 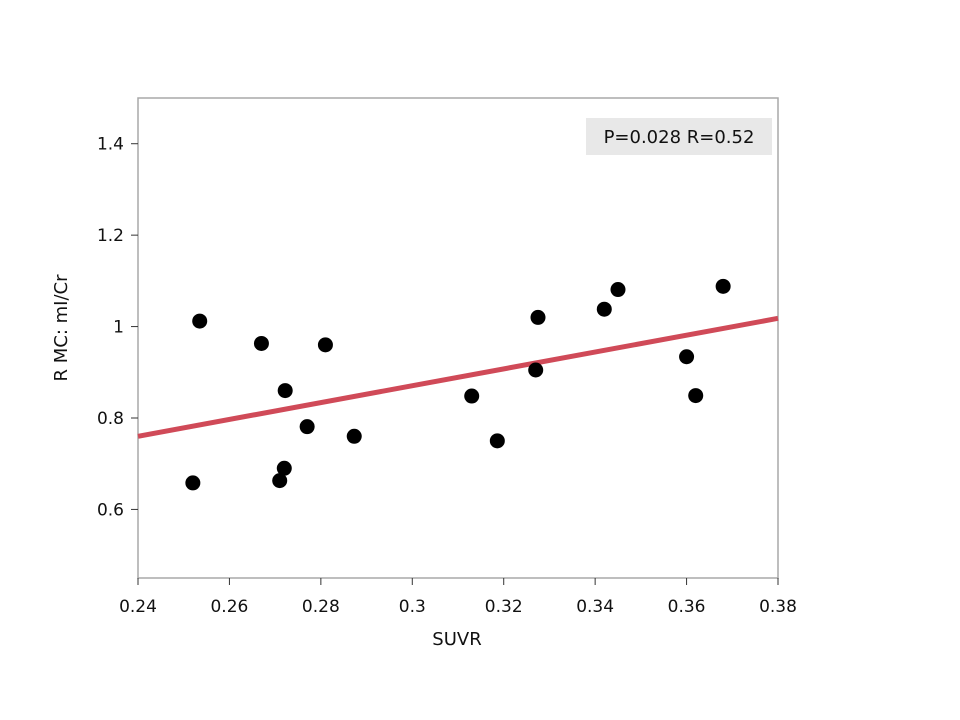 I want to click on x-tick-label: 0.28, so click(x=321, y=607).